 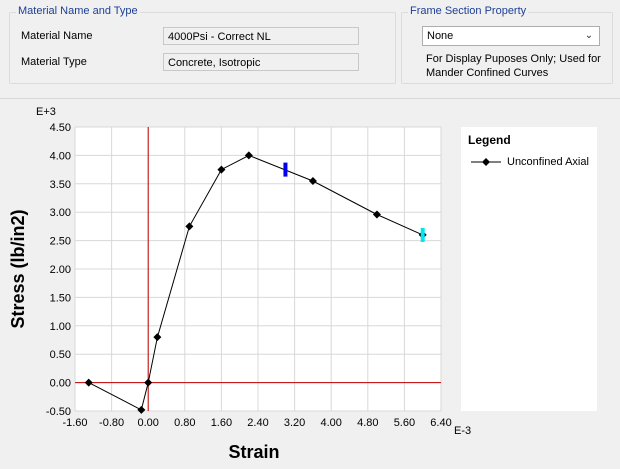 I want to click on divider, so click(x=310, y=98).